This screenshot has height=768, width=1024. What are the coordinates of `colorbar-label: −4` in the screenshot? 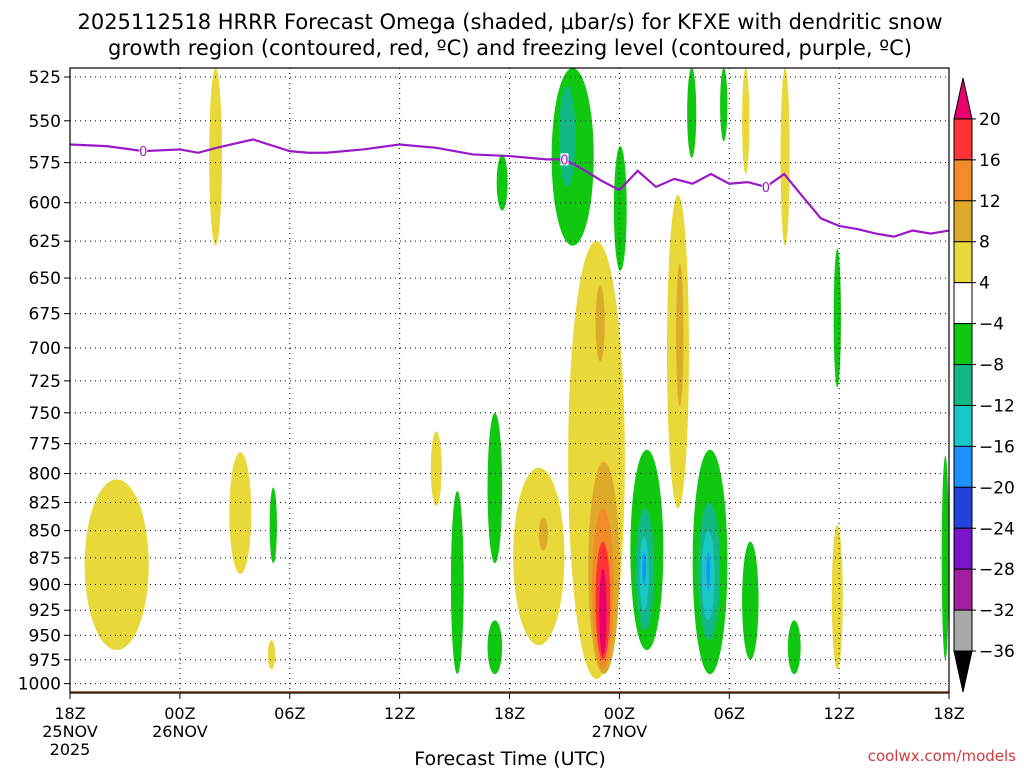 It's located at (991, 325).